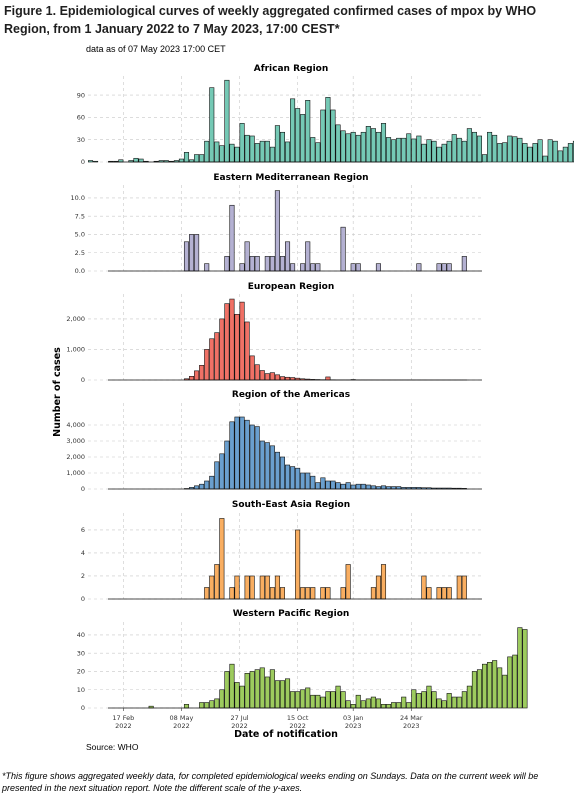 The width and height of the screenshot is (574, 800). I want to click on y-tick-label: 1,000, so click(75, 350).